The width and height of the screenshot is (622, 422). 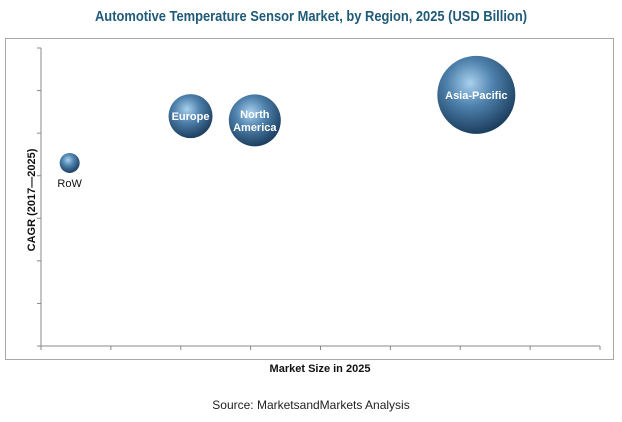 I want to click on bubble-north-america, so click(x=254, y=120).